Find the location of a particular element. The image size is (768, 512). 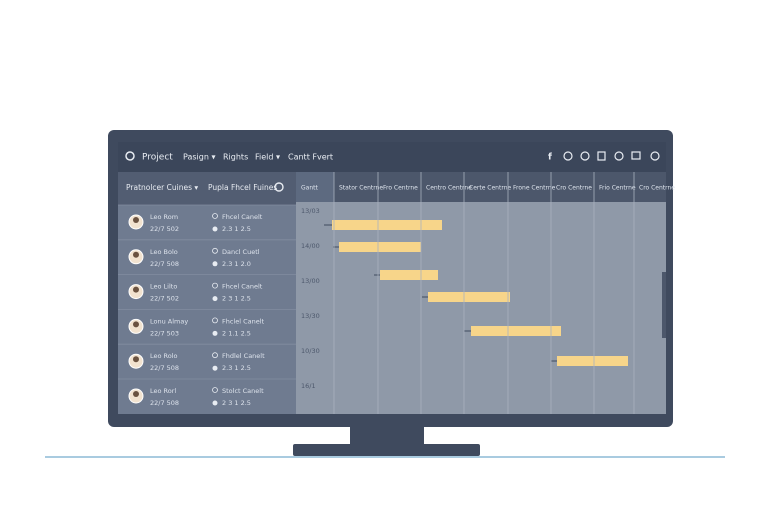

icon-user is located at coordinates (585, 156).